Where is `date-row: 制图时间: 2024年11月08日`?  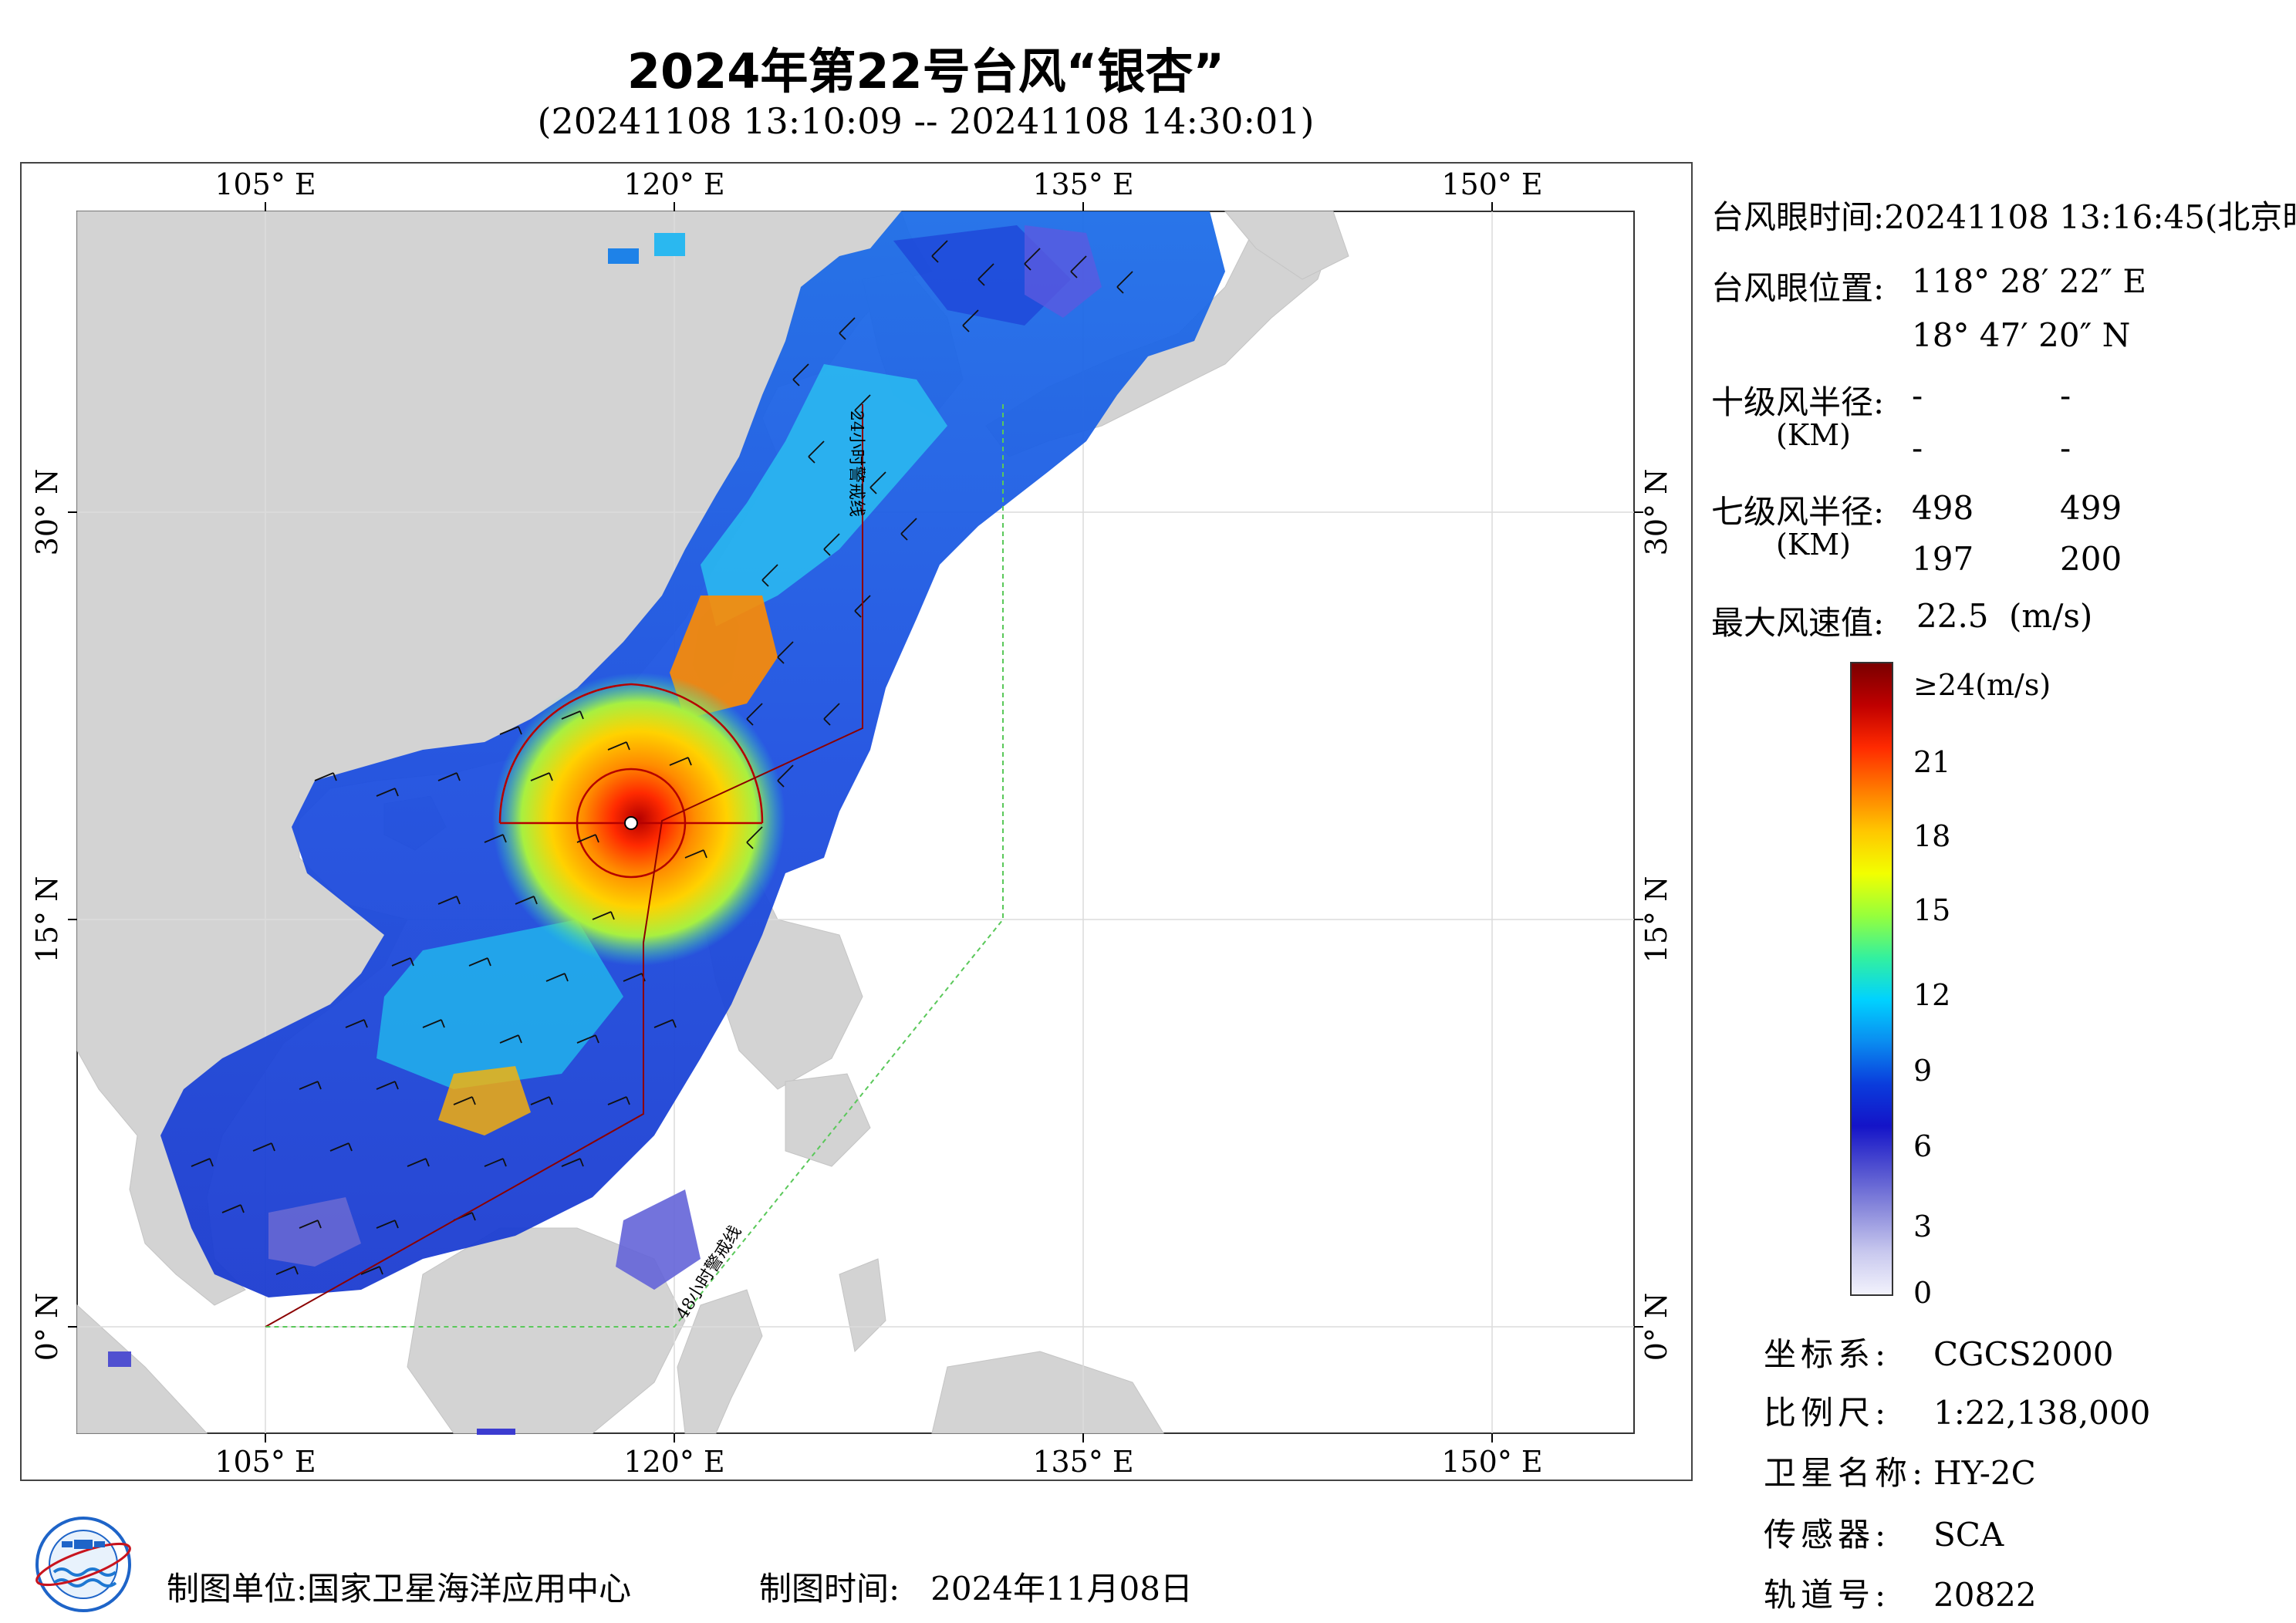
date-row: 制图时间: 2024年11月08日 is located at coordinates (976, 1586).